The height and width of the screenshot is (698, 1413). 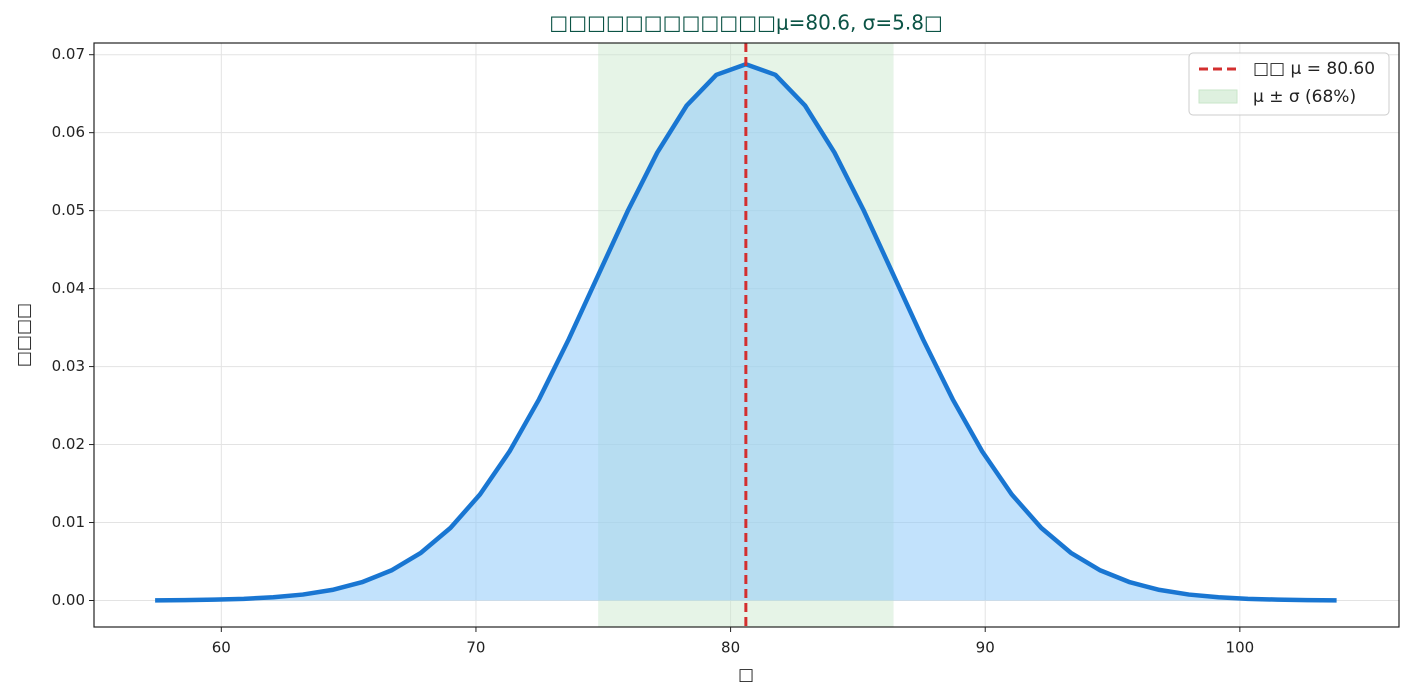 I want to click on legend-band-swatch, so click(x=1218, y=96).